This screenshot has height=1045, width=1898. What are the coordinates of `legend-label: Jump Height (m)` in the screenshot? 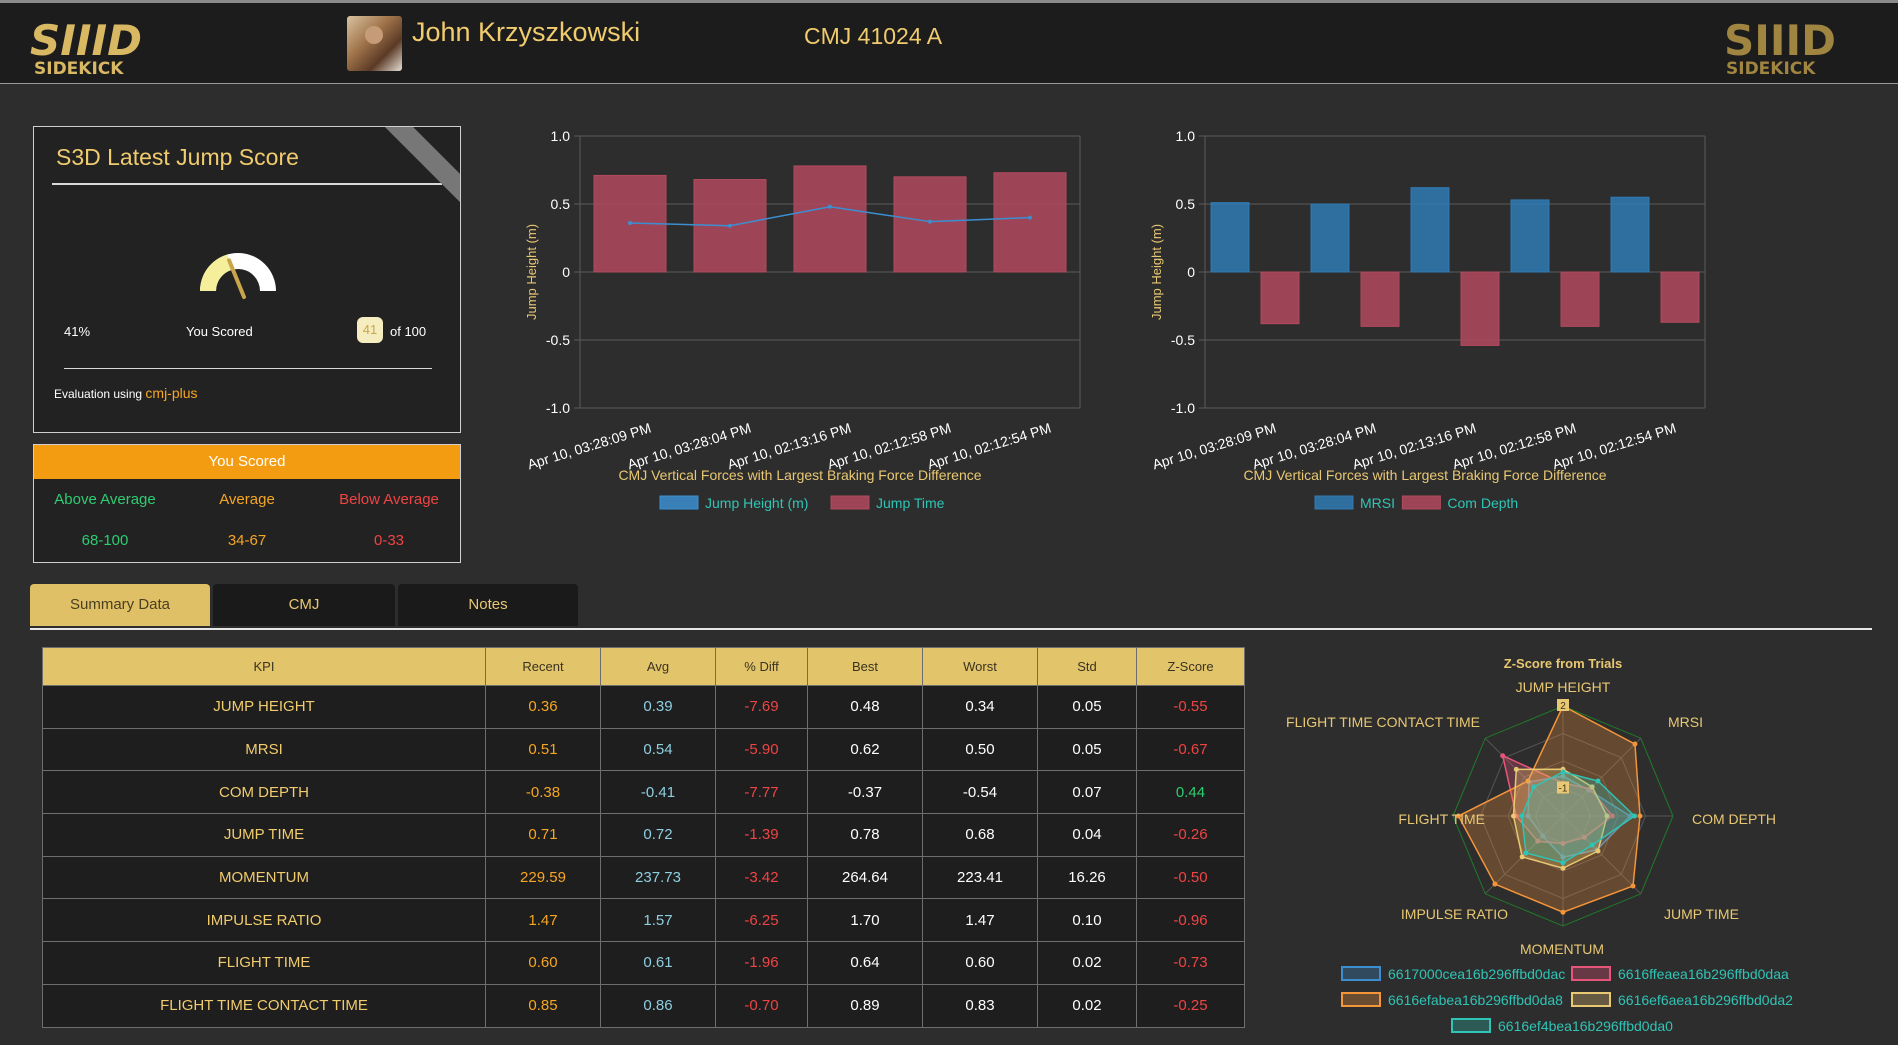 It's located at (756, 503).